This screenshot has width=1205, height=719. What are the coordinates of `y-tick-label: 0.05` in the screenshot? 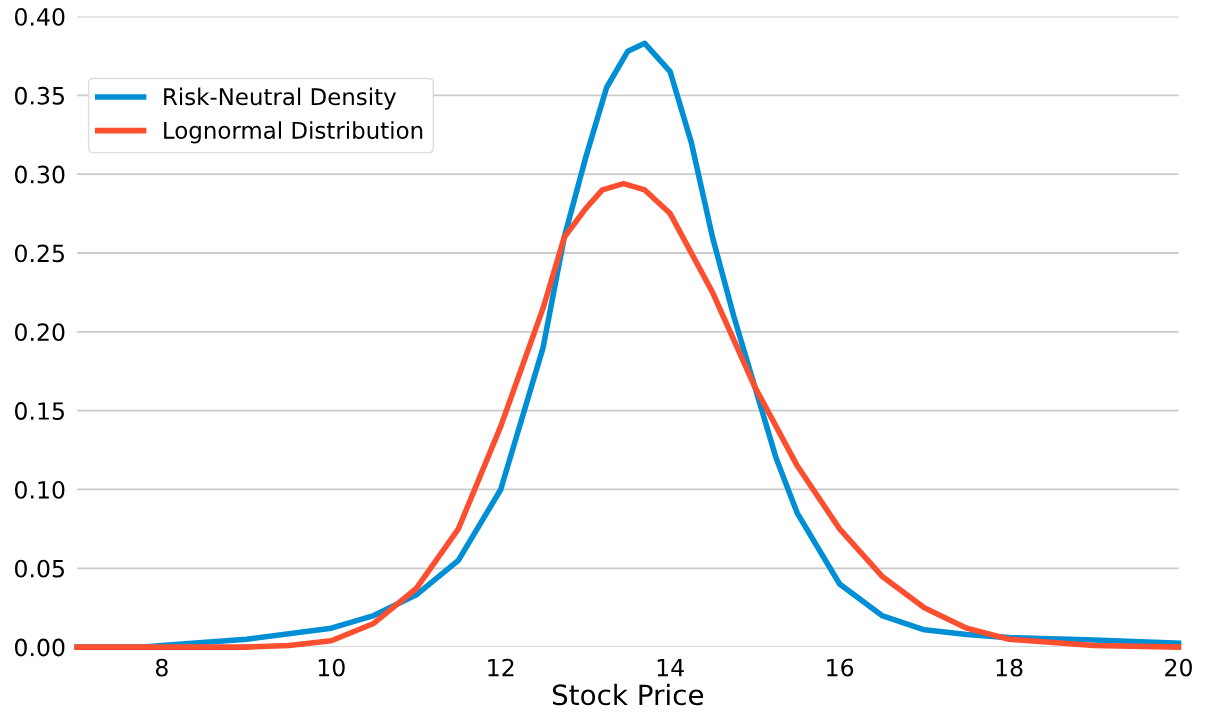 It's located at (39, 568).